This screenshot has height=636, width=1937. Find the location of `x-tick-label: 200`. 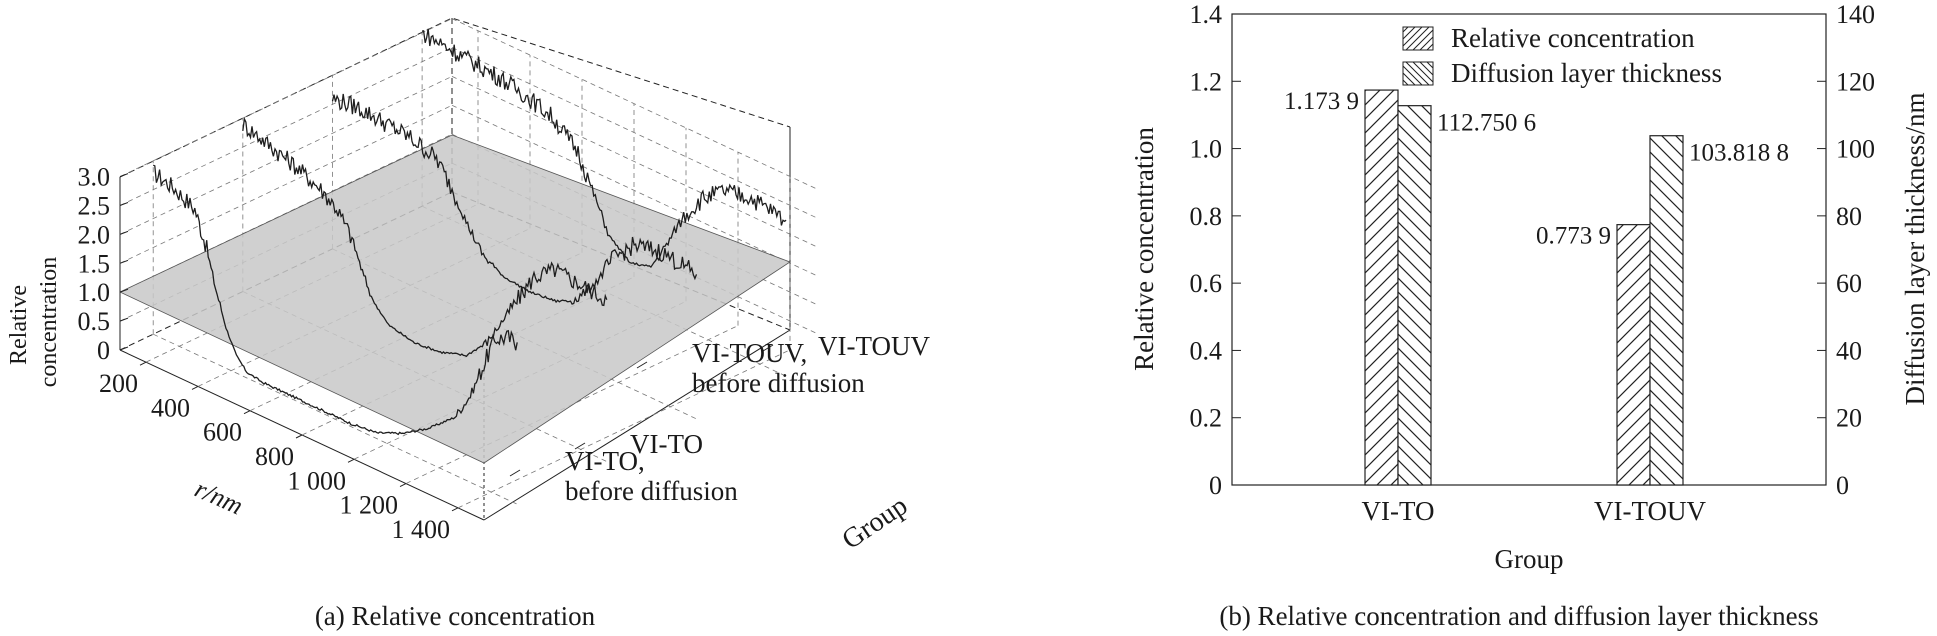

x-tick-label: 200 is located at coordinates (118, 383).